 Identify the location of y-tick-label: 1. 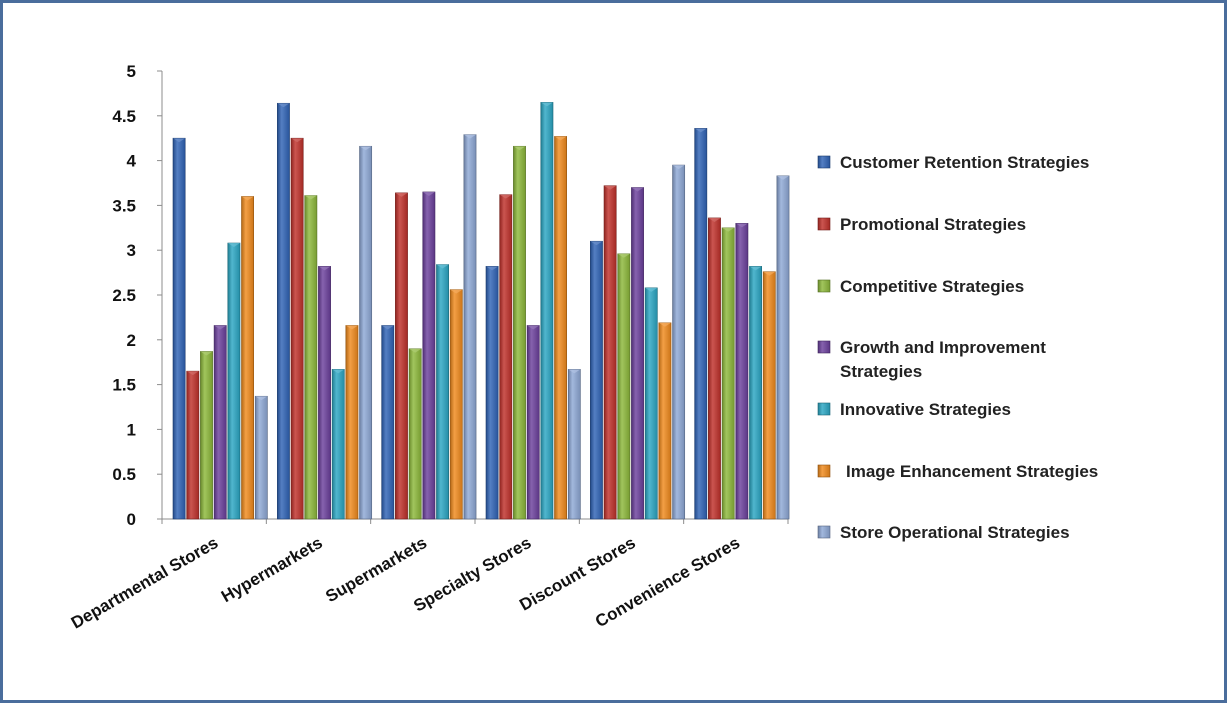
(131, 429).